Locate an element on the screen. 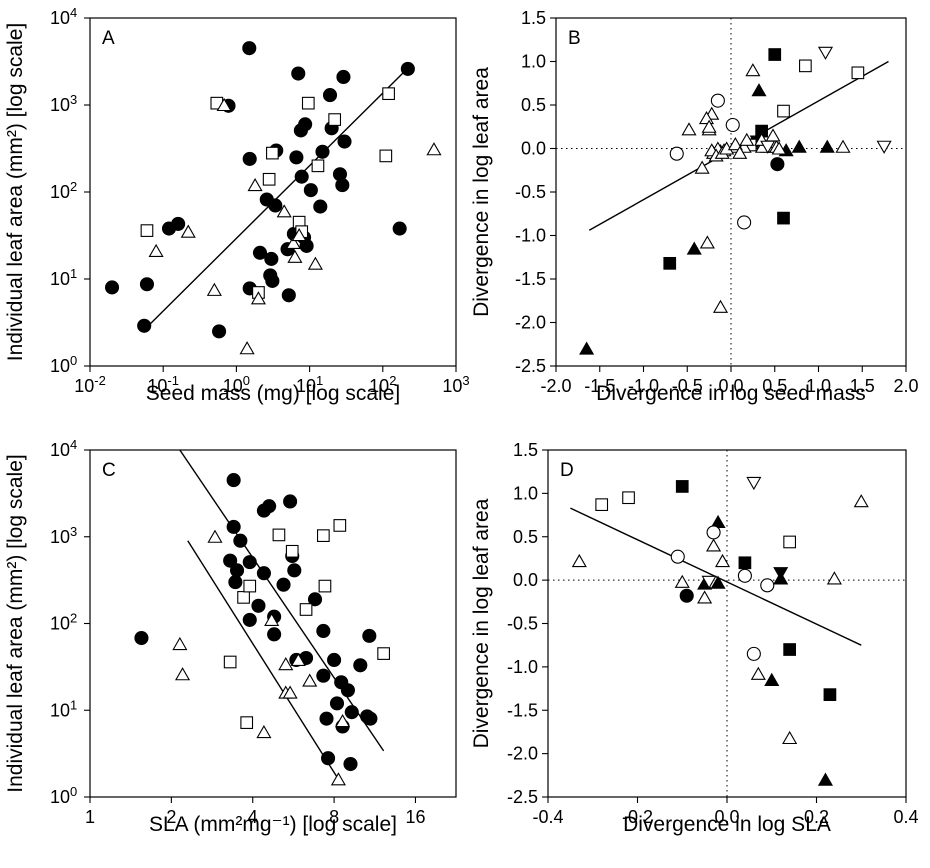 The width and height of the screenshot is (930, 868). y-tick-label: -1.0 is located at coordinates (522, 667).